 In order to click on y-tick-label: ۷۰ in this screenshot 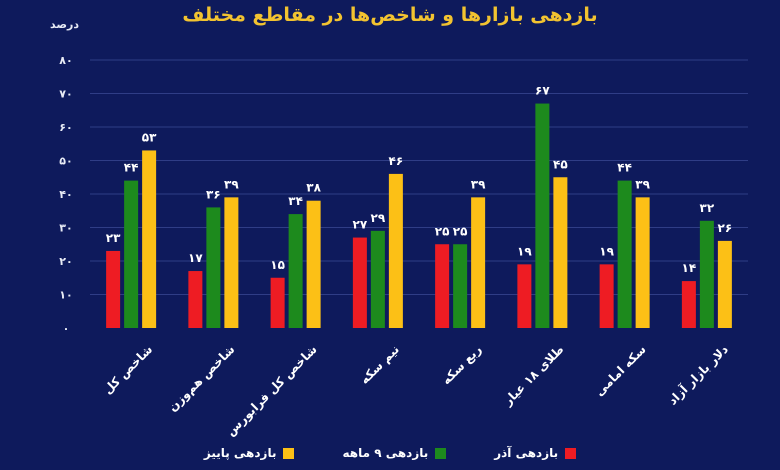, I will do `click(65, 94)`.